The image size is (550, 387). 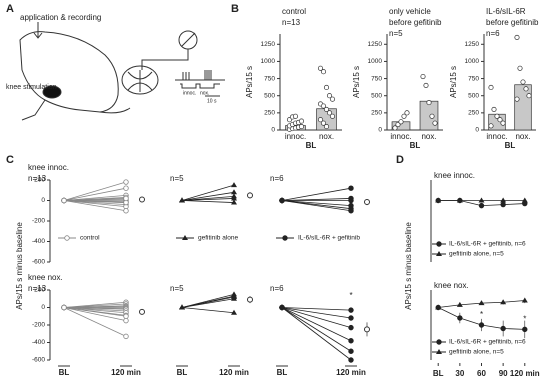 I want to click on rat-tail, so click(x=115, y=110).